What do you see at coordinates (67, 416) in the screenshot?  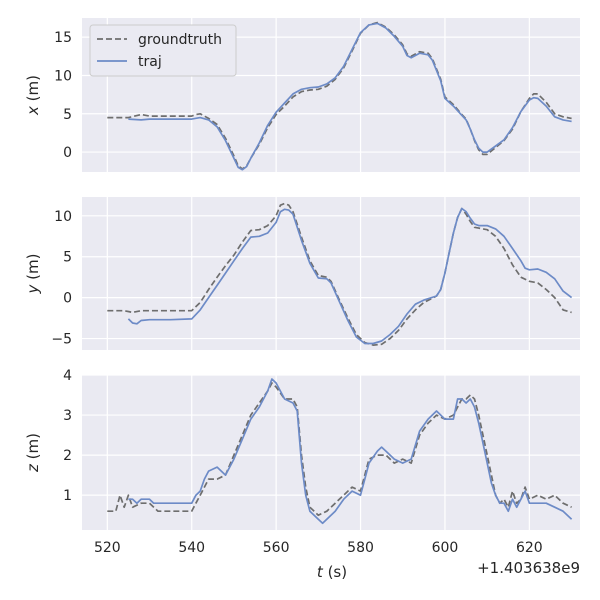 I see `y-tick-label: 3` at bounding box center [67, 416].